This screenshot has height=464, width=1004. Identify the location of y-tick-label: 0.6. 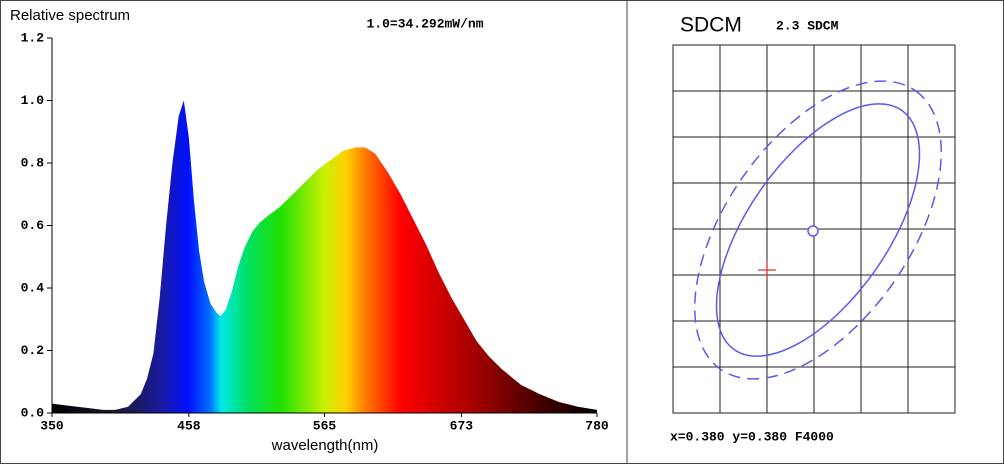
(33, 225).